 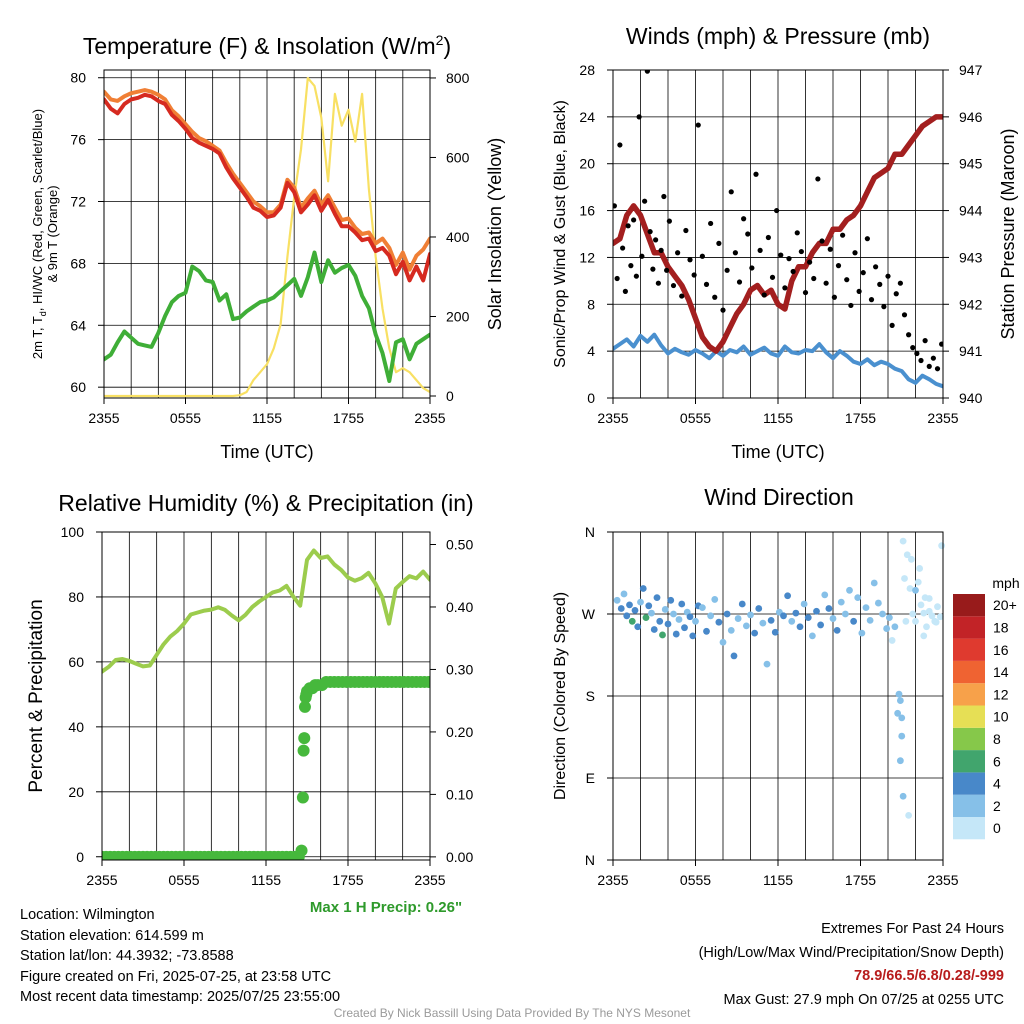 I want to click on colorbar-label: 4, so click(x=997, y=784).